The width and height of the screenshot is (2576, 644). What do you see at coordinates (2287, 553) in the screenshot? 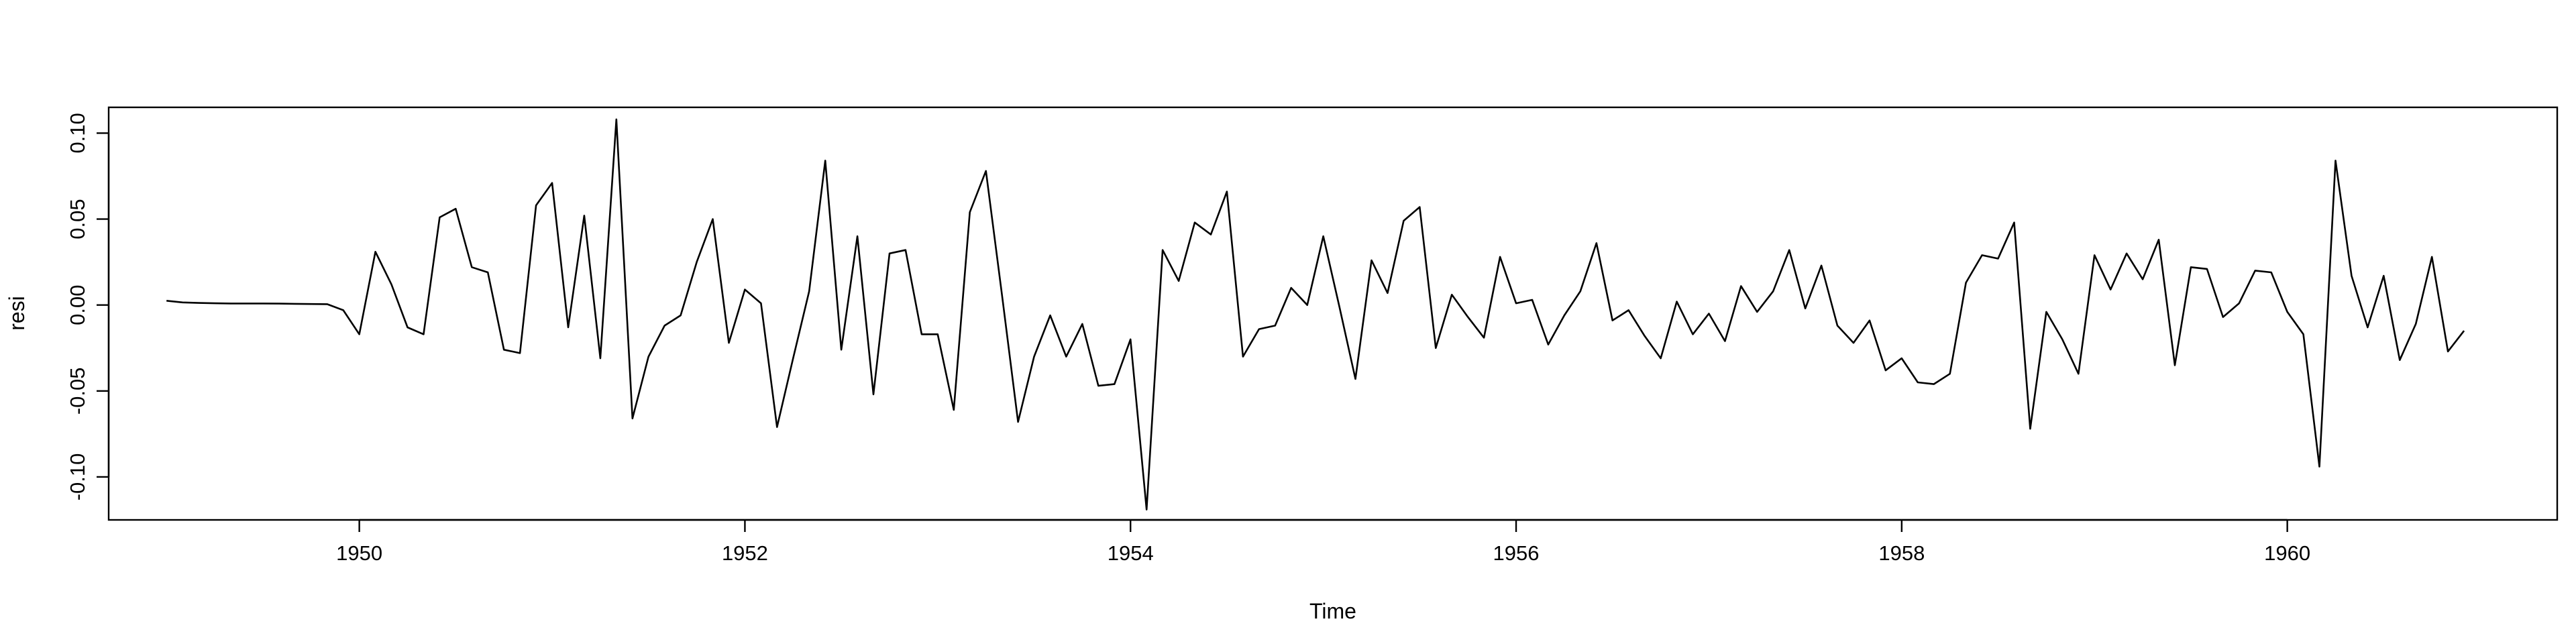
I see `x-tick-label: 1960` at bounding box center [2287, 553].